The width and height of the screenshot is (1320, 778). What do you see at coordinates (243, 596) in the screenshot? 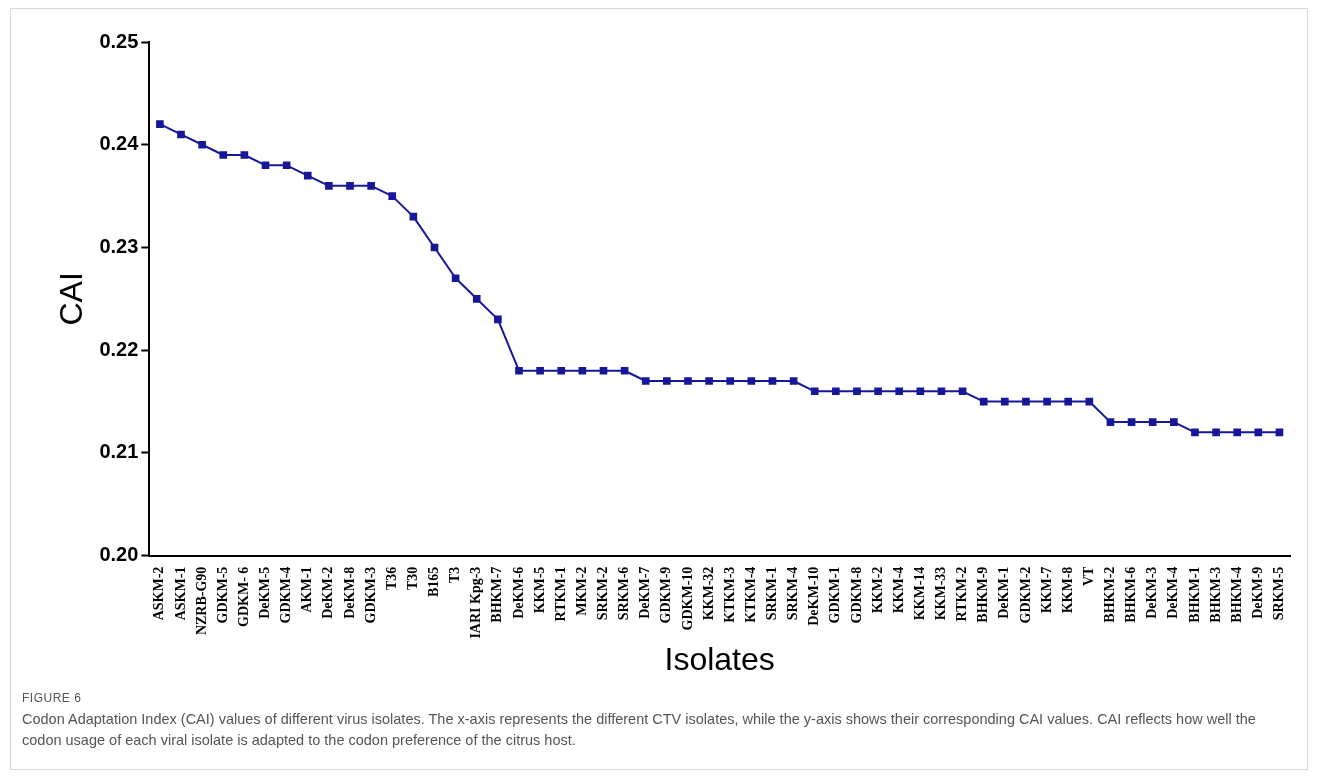
I see `x-tick-label: GDKM- 6` at bounding box center [243, 596].